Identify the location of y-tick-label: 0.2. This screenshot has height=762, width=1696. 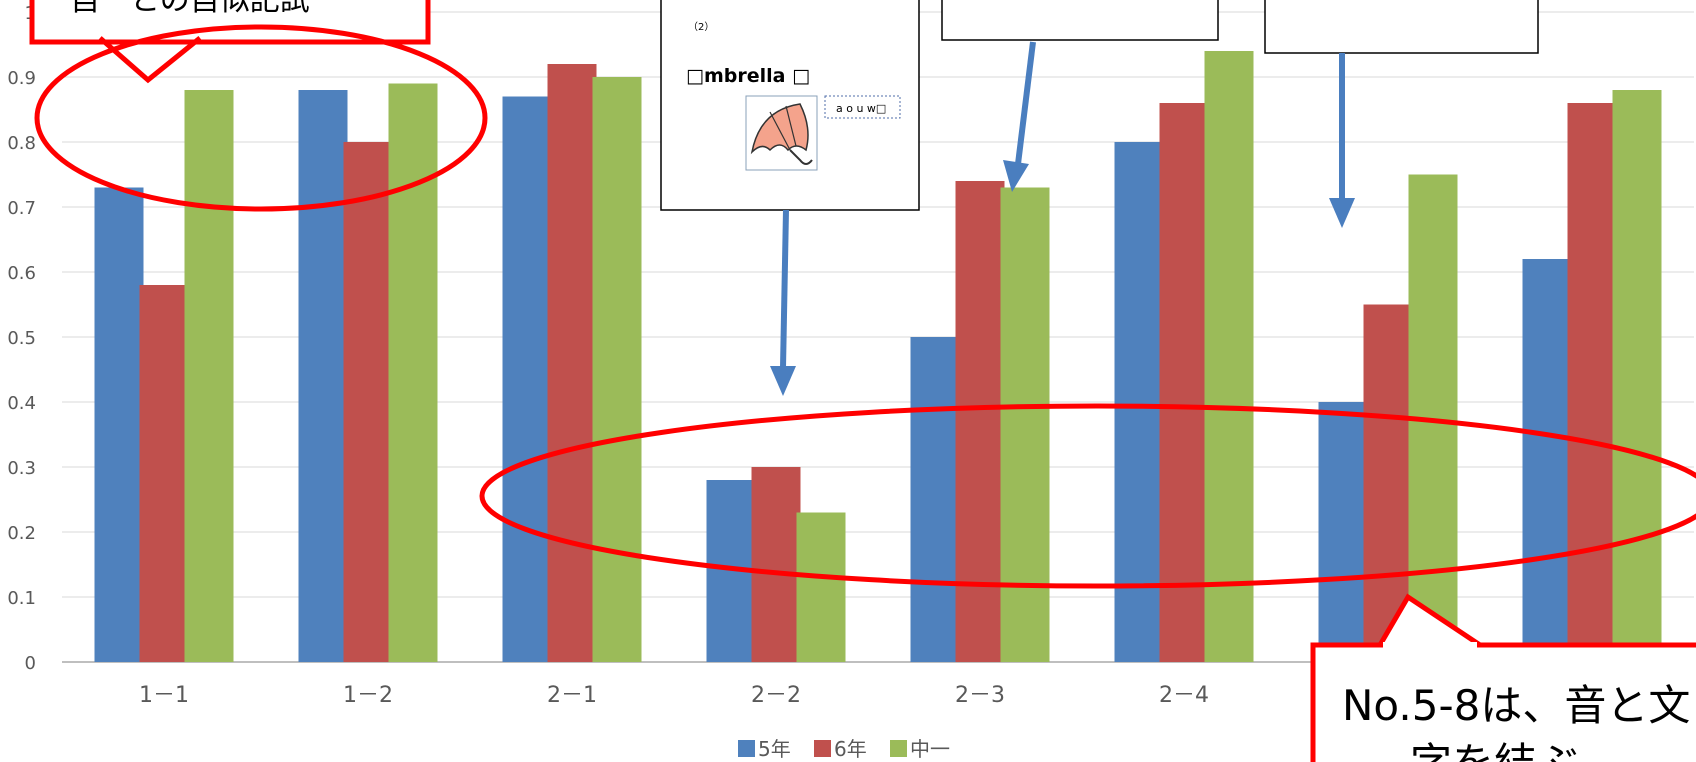
(21, 533).